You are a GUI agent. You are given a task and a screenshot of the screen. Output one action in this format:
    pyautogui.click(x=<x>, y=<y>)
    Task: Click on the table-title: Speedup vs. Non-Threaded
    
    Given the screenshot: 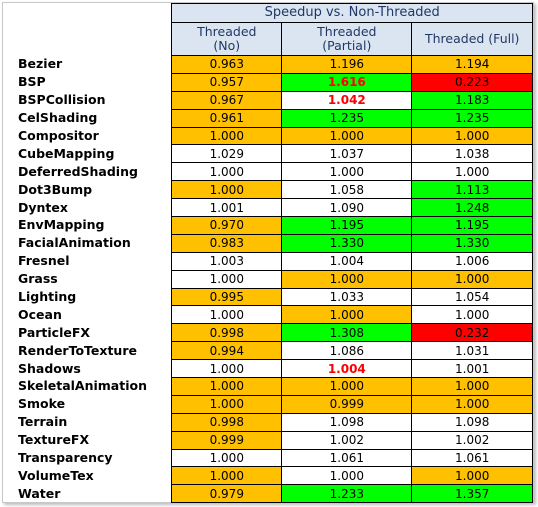 What is the action you would take?
    pyautogui.click(x=352, y=13)
    